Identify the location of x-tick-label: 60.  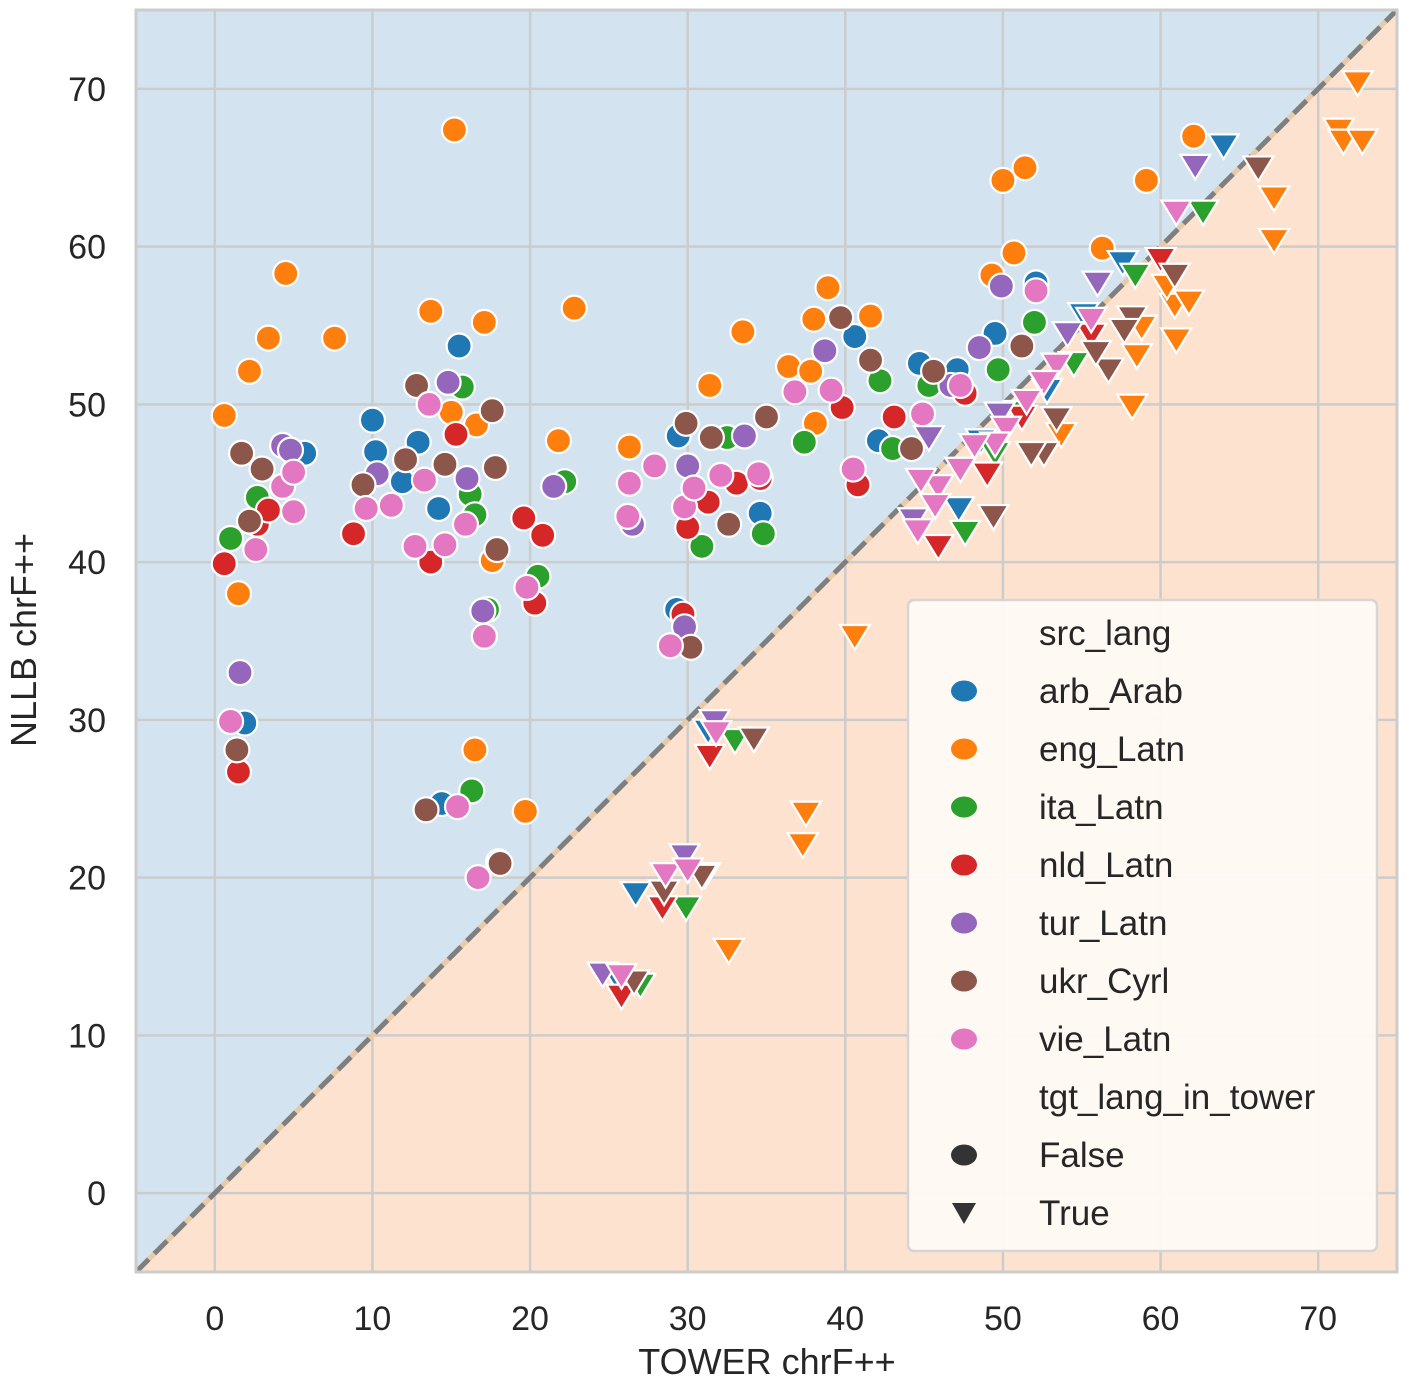
(1161, 1319).